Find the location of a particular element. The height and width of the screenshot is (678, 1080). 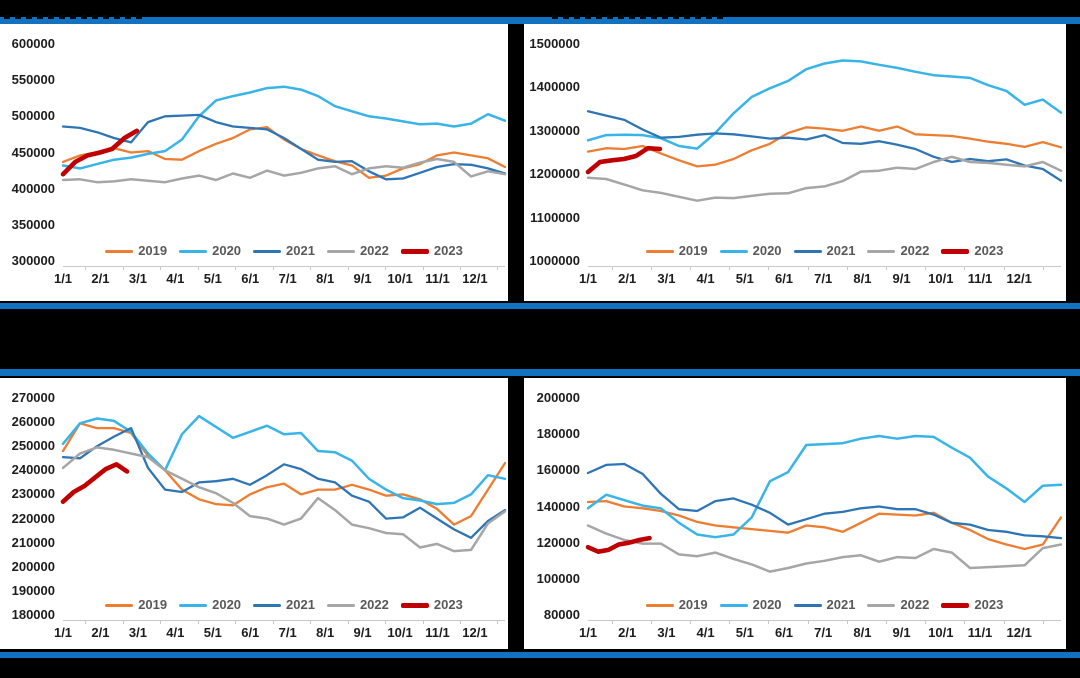

x-axis-label: 7/1 is located at coordinates (823, 632).